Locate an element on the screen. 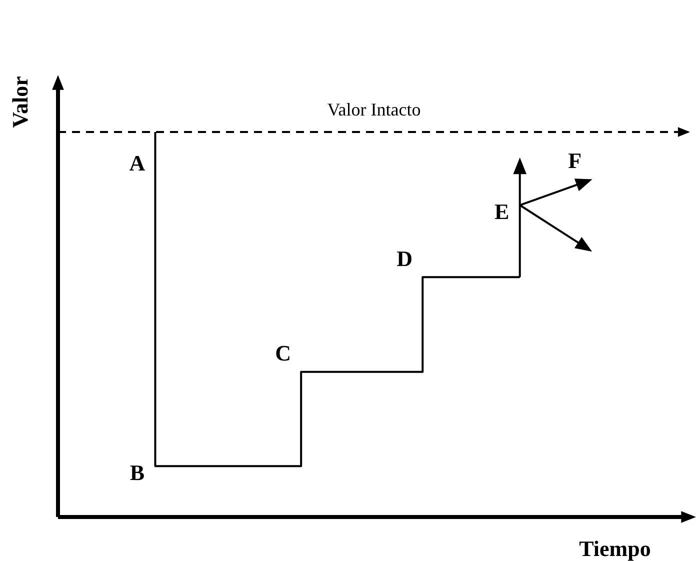 Image resolution: width=698 pixels, height=561 pixels. annotation: B is located at coordinates (137, 472).